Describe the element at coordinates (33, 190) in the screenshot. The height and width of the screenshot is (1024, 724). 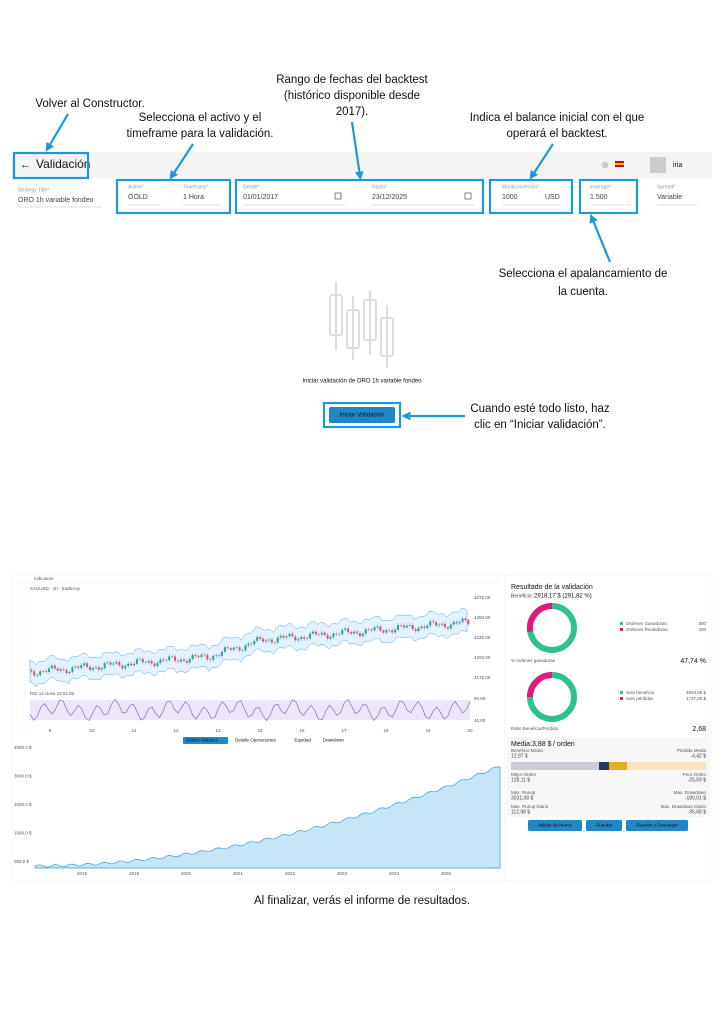
I see `field-label: Strategy Title*` at that location.